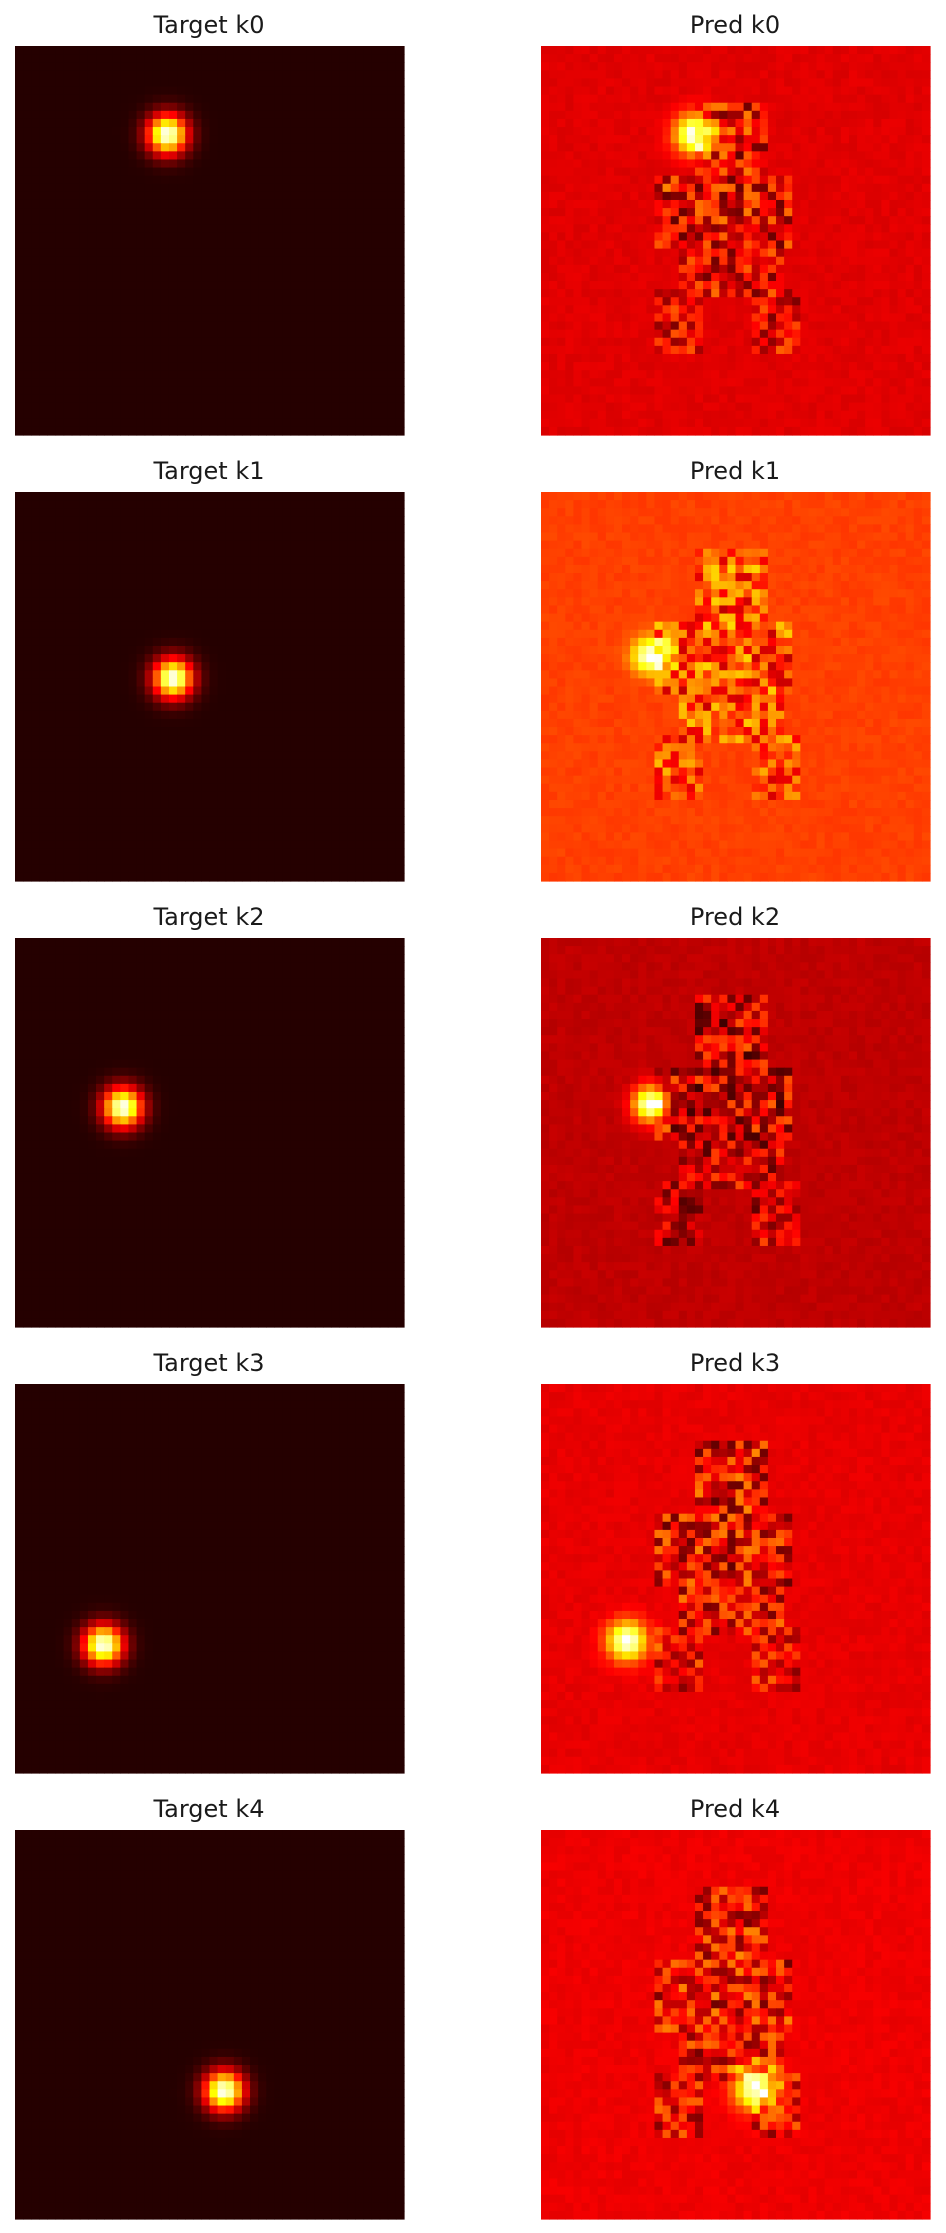  I want to click on panel-title-target-k0: Target k0, so click(208, 25).